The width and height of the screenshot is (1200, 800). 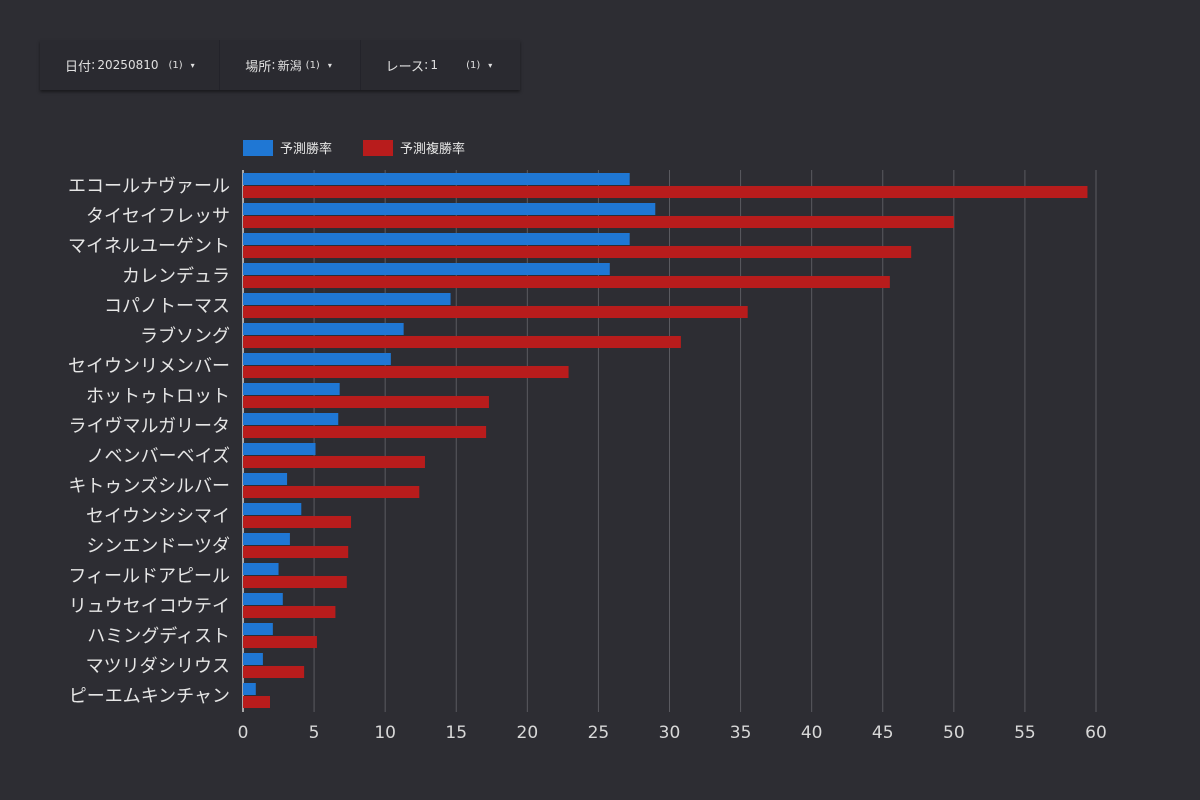 What do you see at coordinates (812, 733) in the screenshot?
I see `x-tick-label: 40` at bounding box center [812, 733].